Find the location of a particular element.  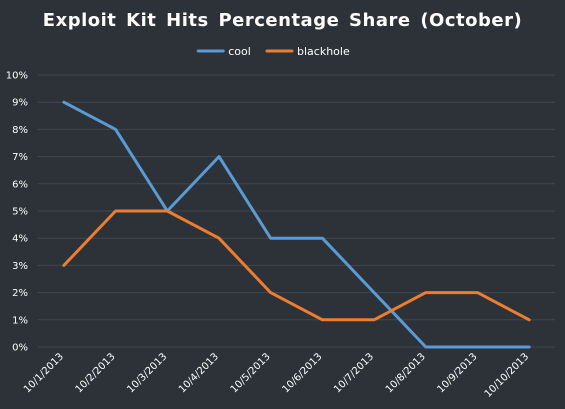

y-tick-label: 7% is located at coordinates (20, 157).